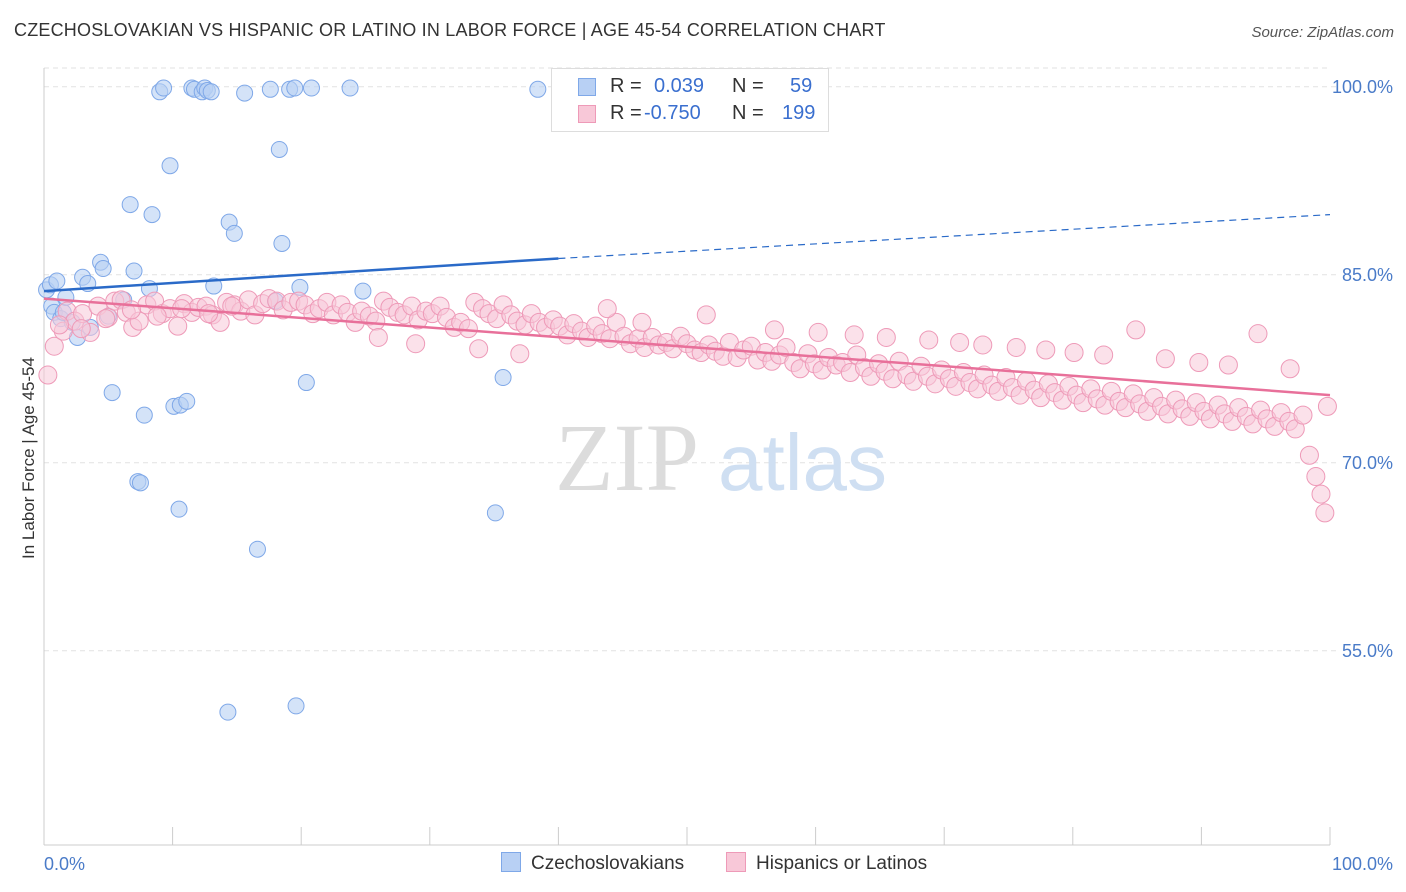  I want to click on y-tick-label: 55.0%, so click(1367, 651).